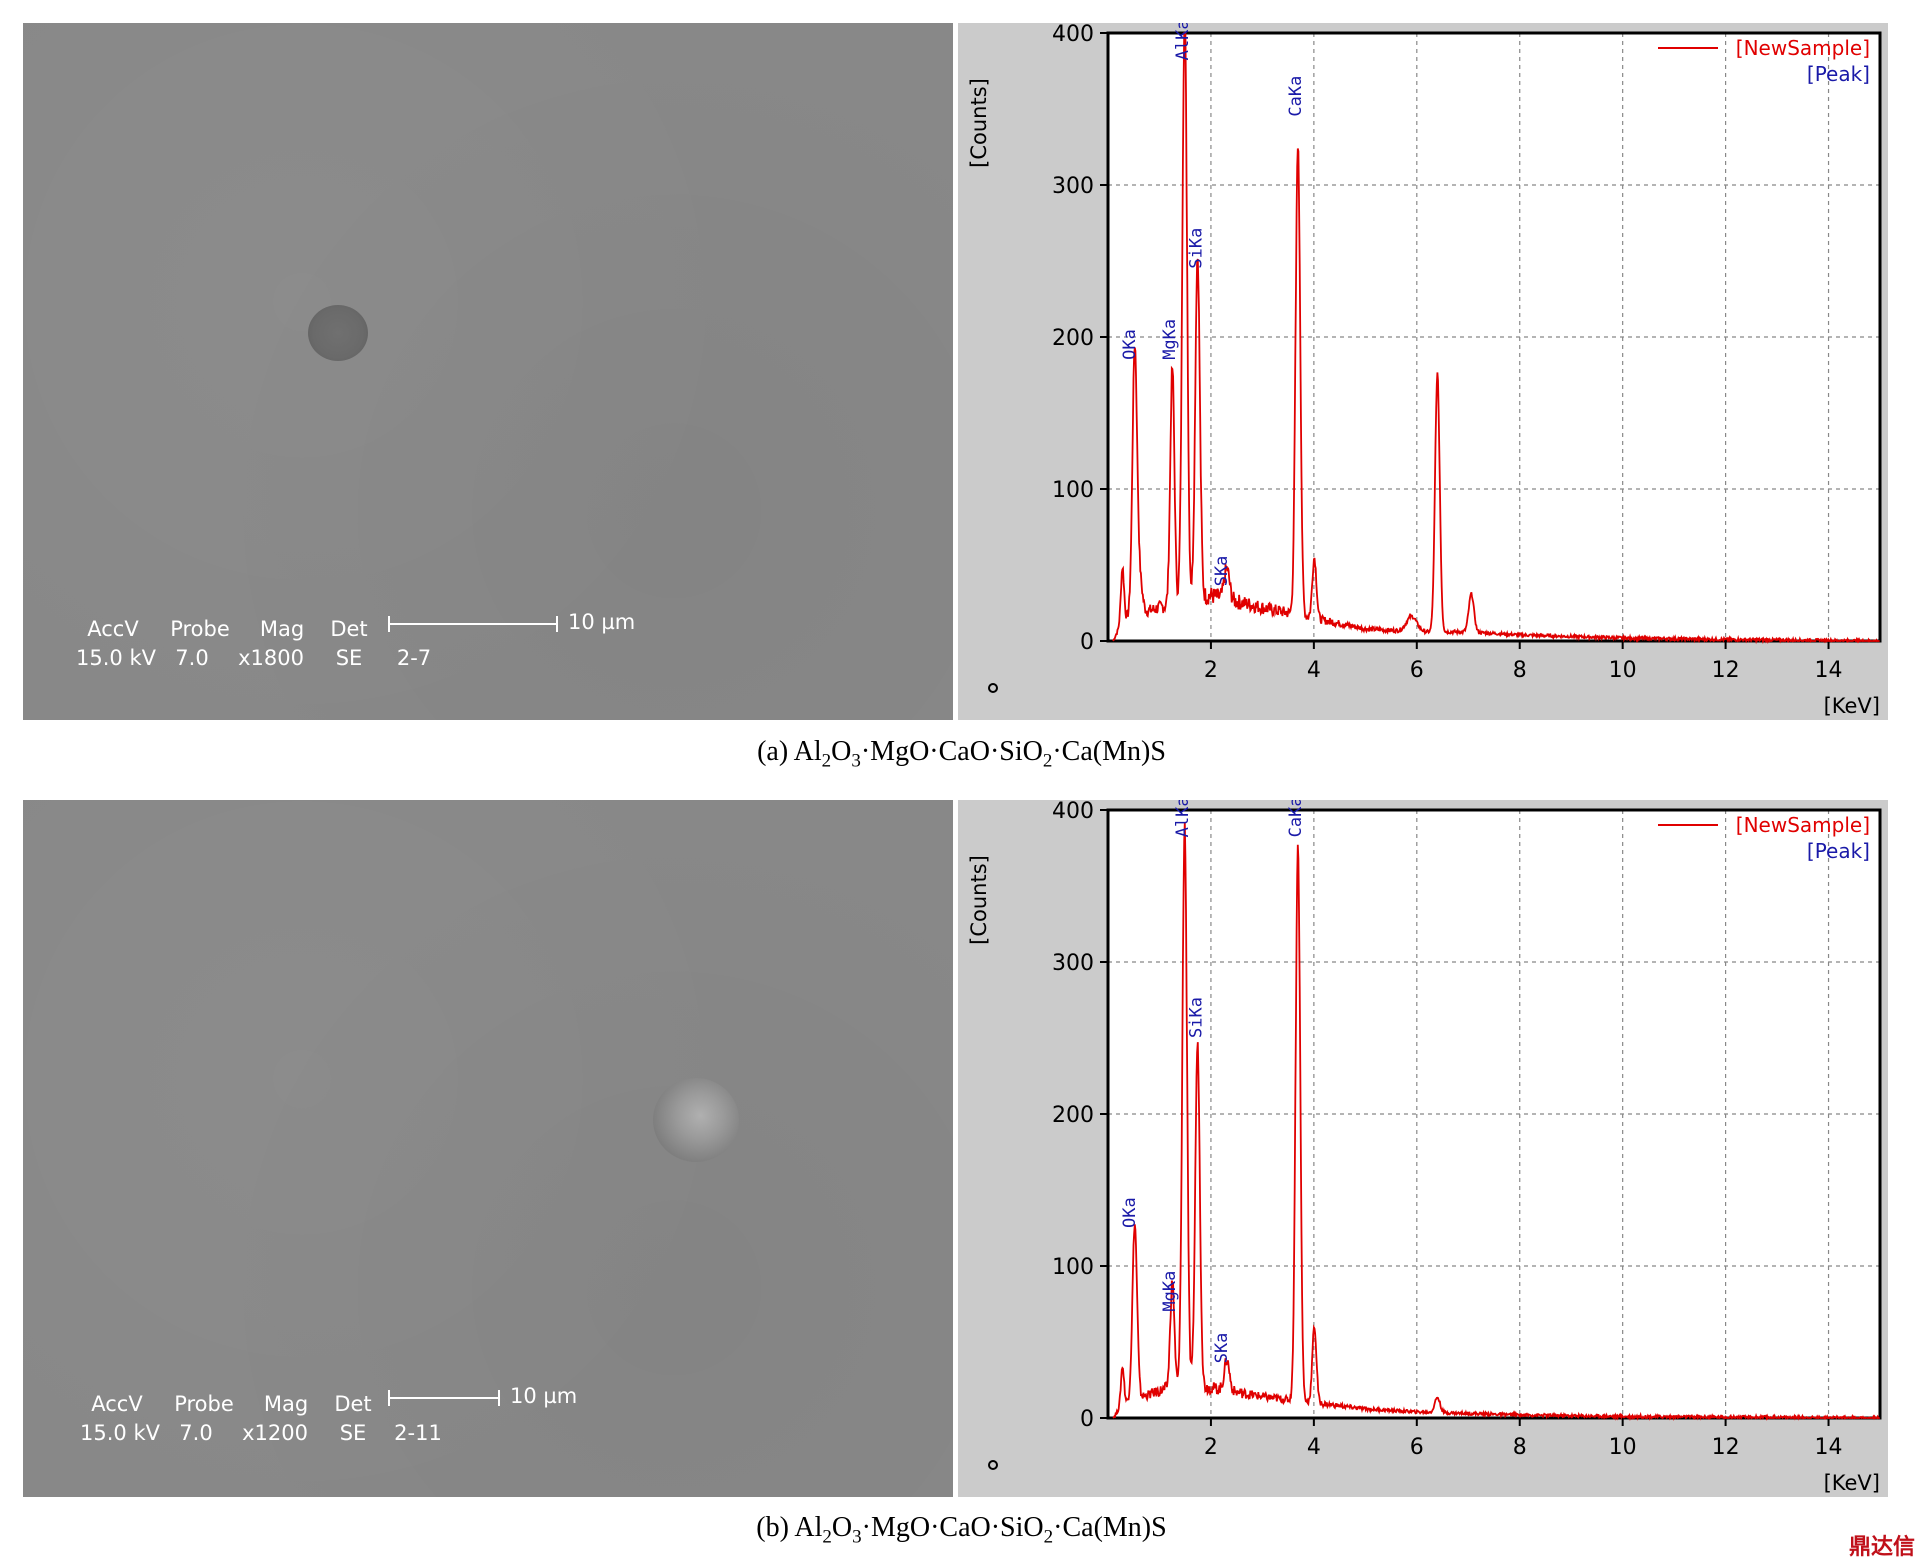 This screenshot has width=1923, height=1567. What do you see at coordinates (414, 658) in the screenshot?
I see `sample-id: 2-7` at bounding box center [414, 658].